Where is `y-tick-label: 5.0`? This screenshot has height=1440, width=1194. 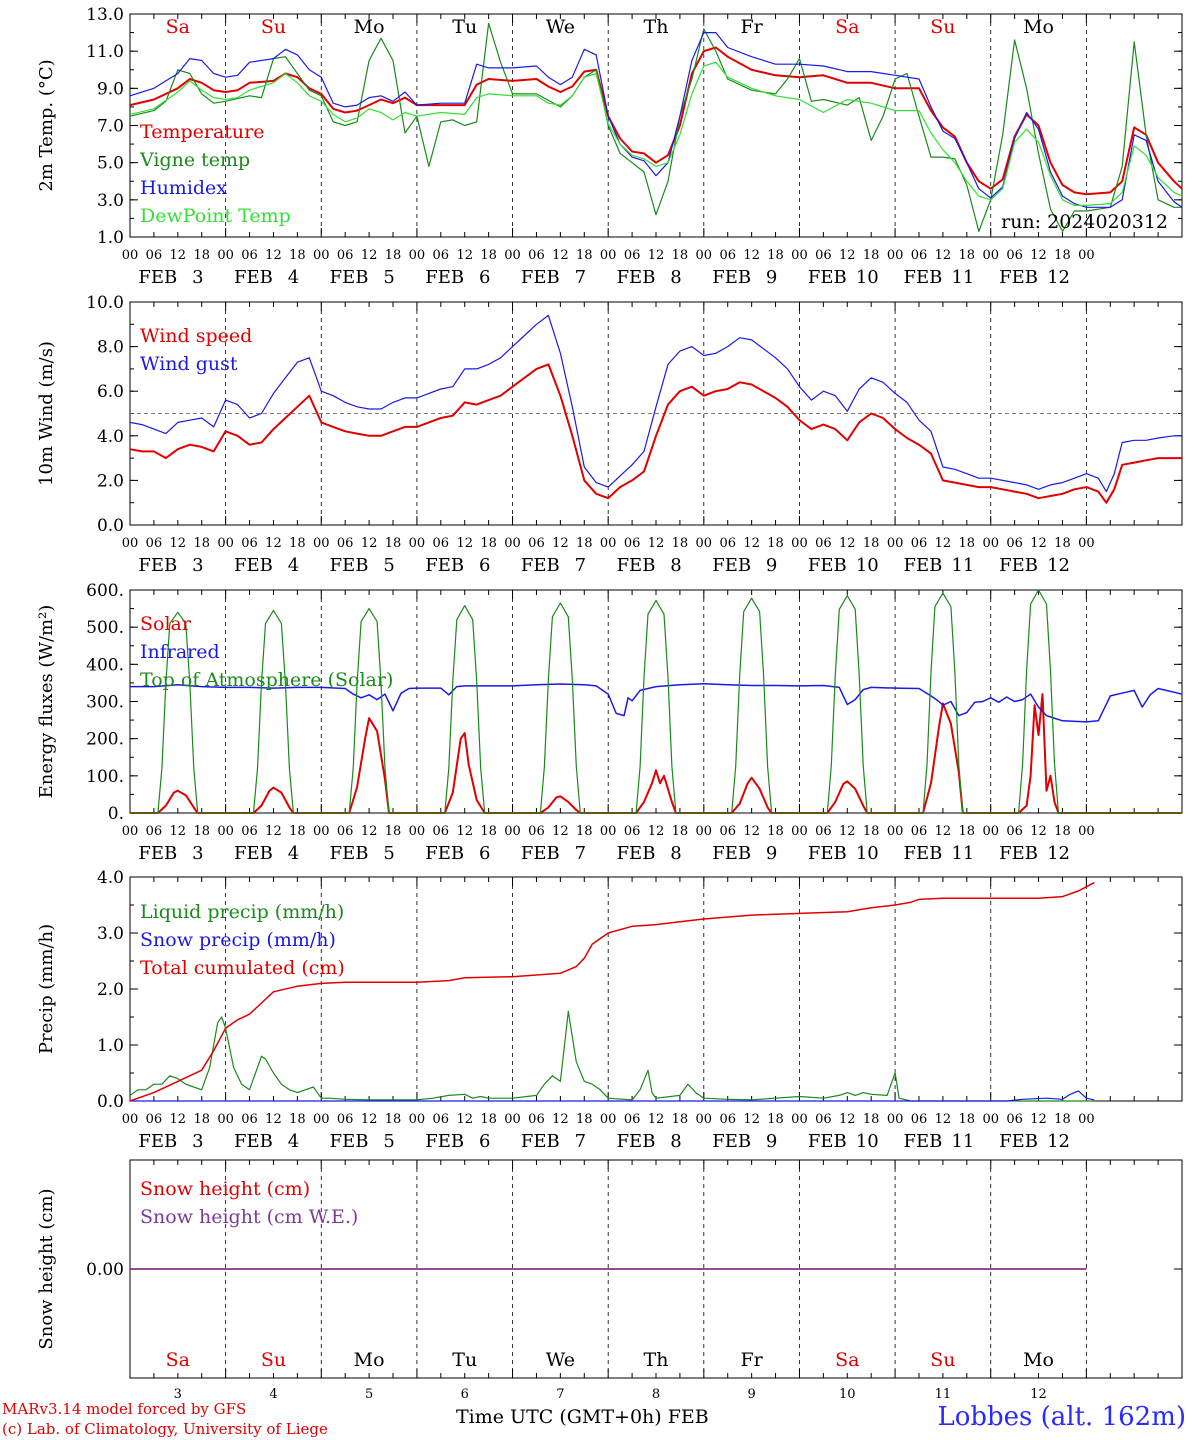
y-tick-label: 5.0 is located at coordinates (110, 164).